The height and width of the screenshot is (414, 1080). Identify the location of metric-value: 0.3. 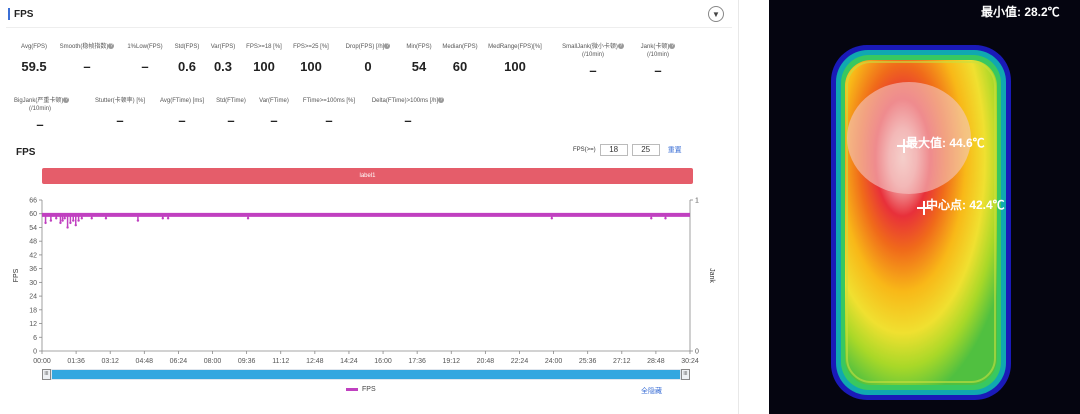
(223, 66).